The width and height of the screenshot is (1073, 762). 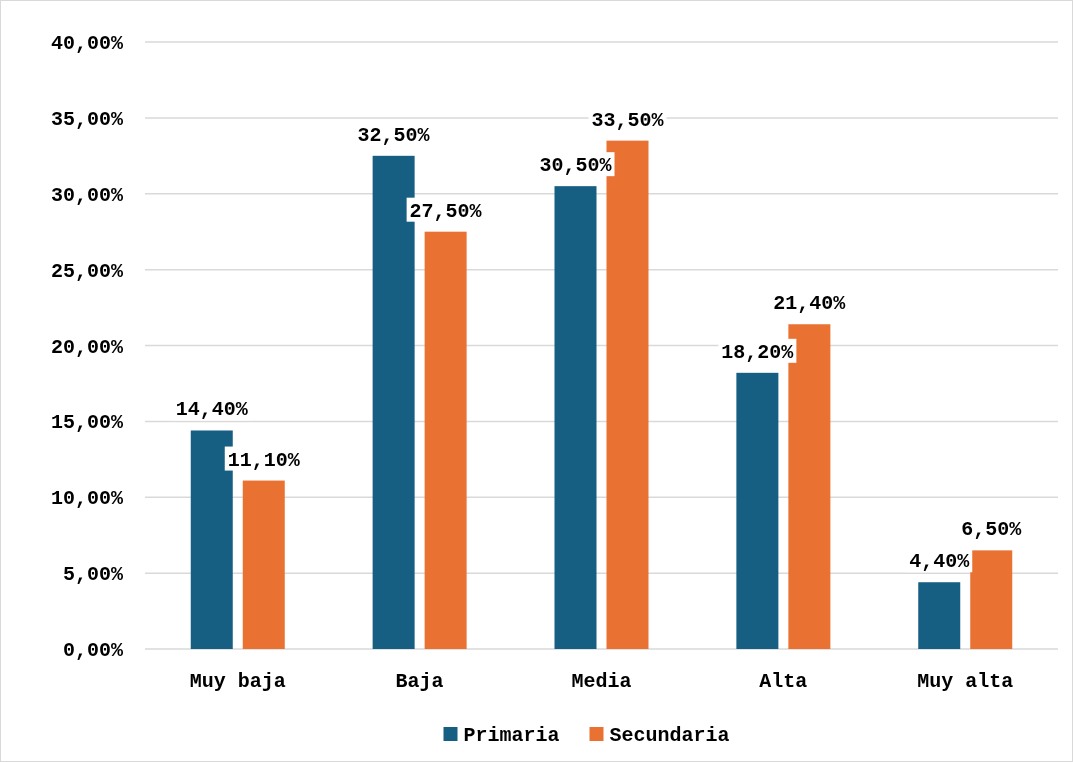 I want to click on data-label: 11,10%, so click(x=264, y=460).